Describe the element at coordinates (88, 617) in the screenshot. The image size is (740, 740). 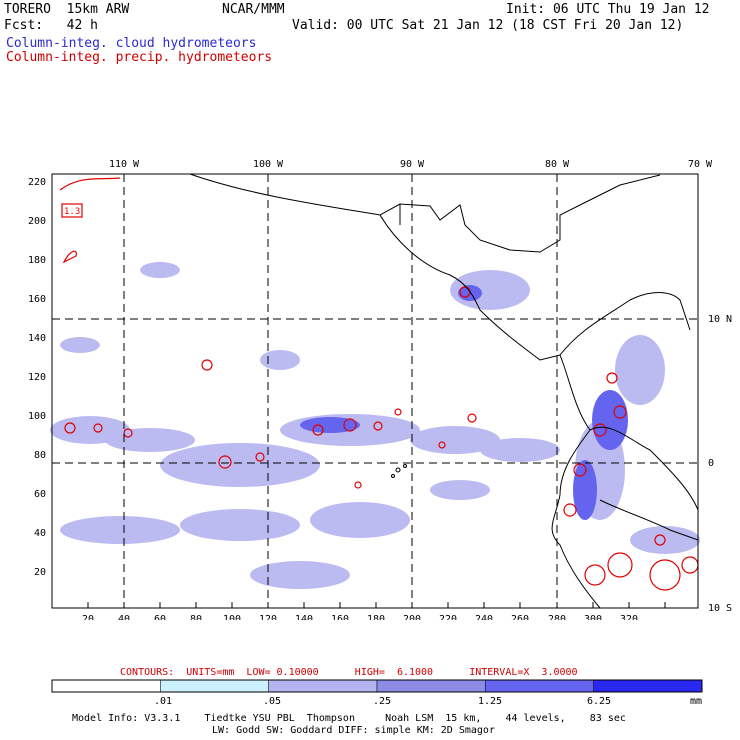
I see `x-tick-label: 20` at that location.